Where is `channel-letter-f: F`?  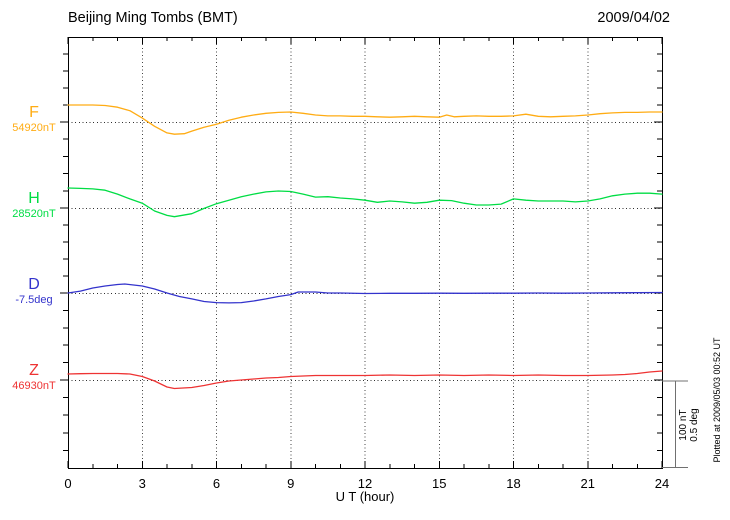
channel-letter-f: F is located at coordinates (34, 112).